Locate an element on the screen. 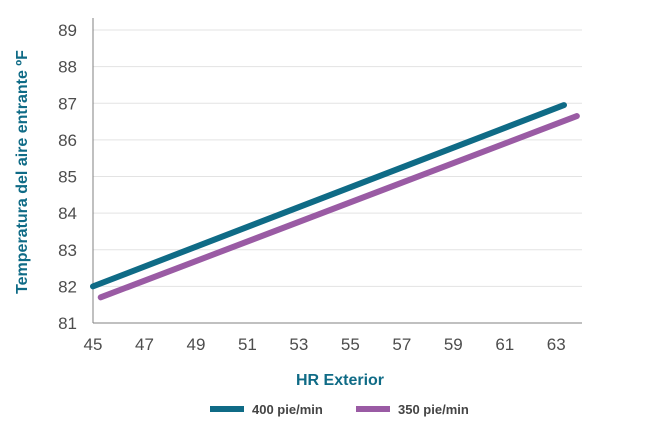 This screenshot has width=667, height=447. legend-label-400: 400 pie/min is located at coordinates (287, 409).